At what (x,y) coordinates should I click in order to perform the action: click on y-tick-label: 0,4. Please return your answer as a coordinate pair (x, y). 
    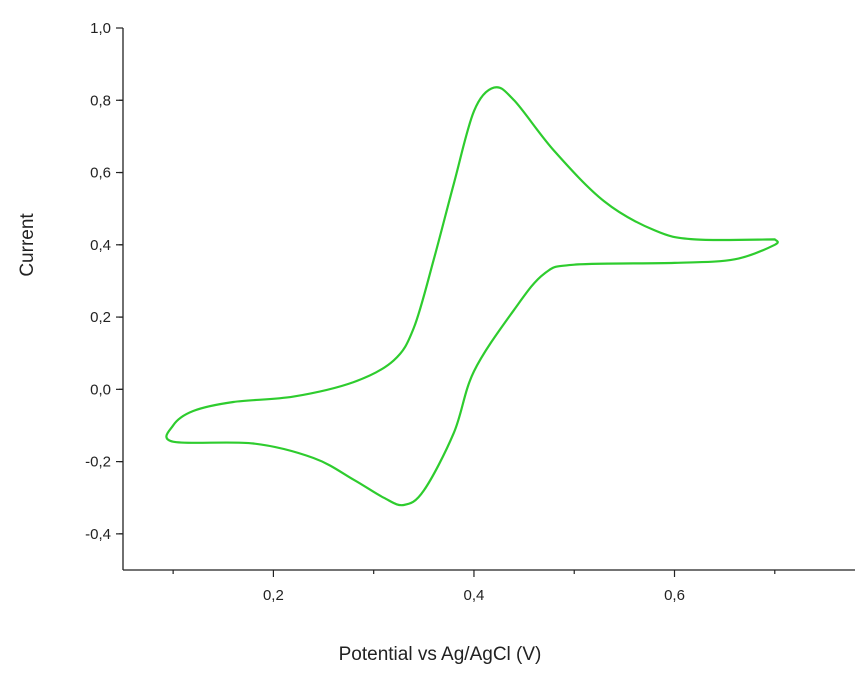
    Looking at the image, I should click on (100, 245).